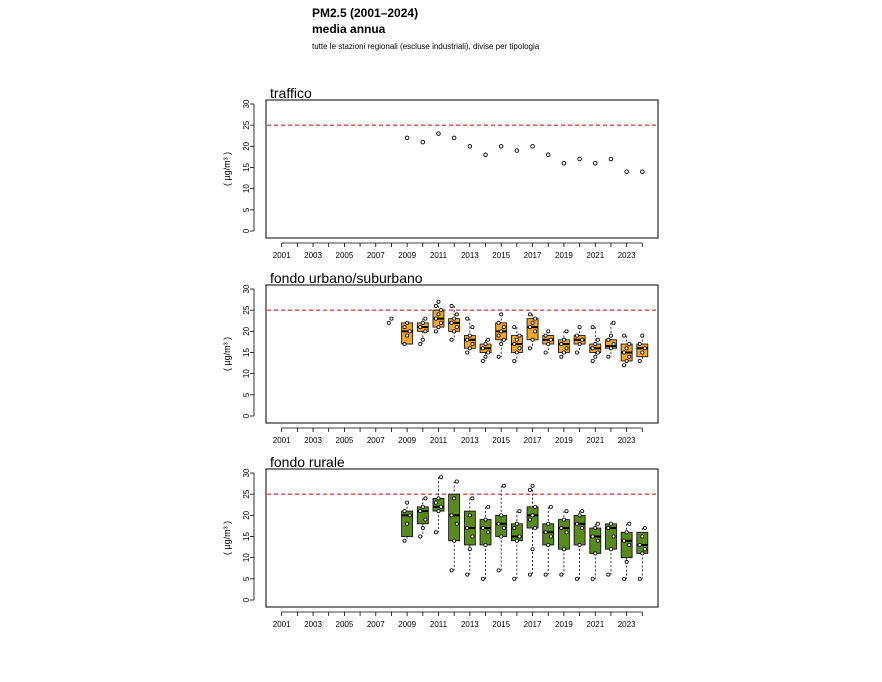  Describe the element at coordinates (376, 440) in the screenshot. I see `x-tick-label: 2007` at that location.